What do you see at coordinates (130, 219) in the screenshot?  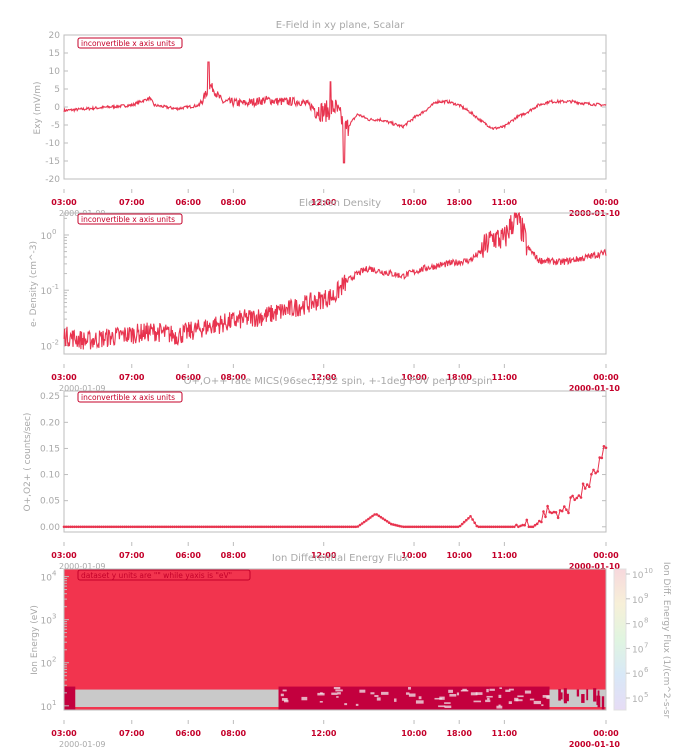 I see `panel-density-warning: inconvertible x axis units` at bounding box center [130, 219].